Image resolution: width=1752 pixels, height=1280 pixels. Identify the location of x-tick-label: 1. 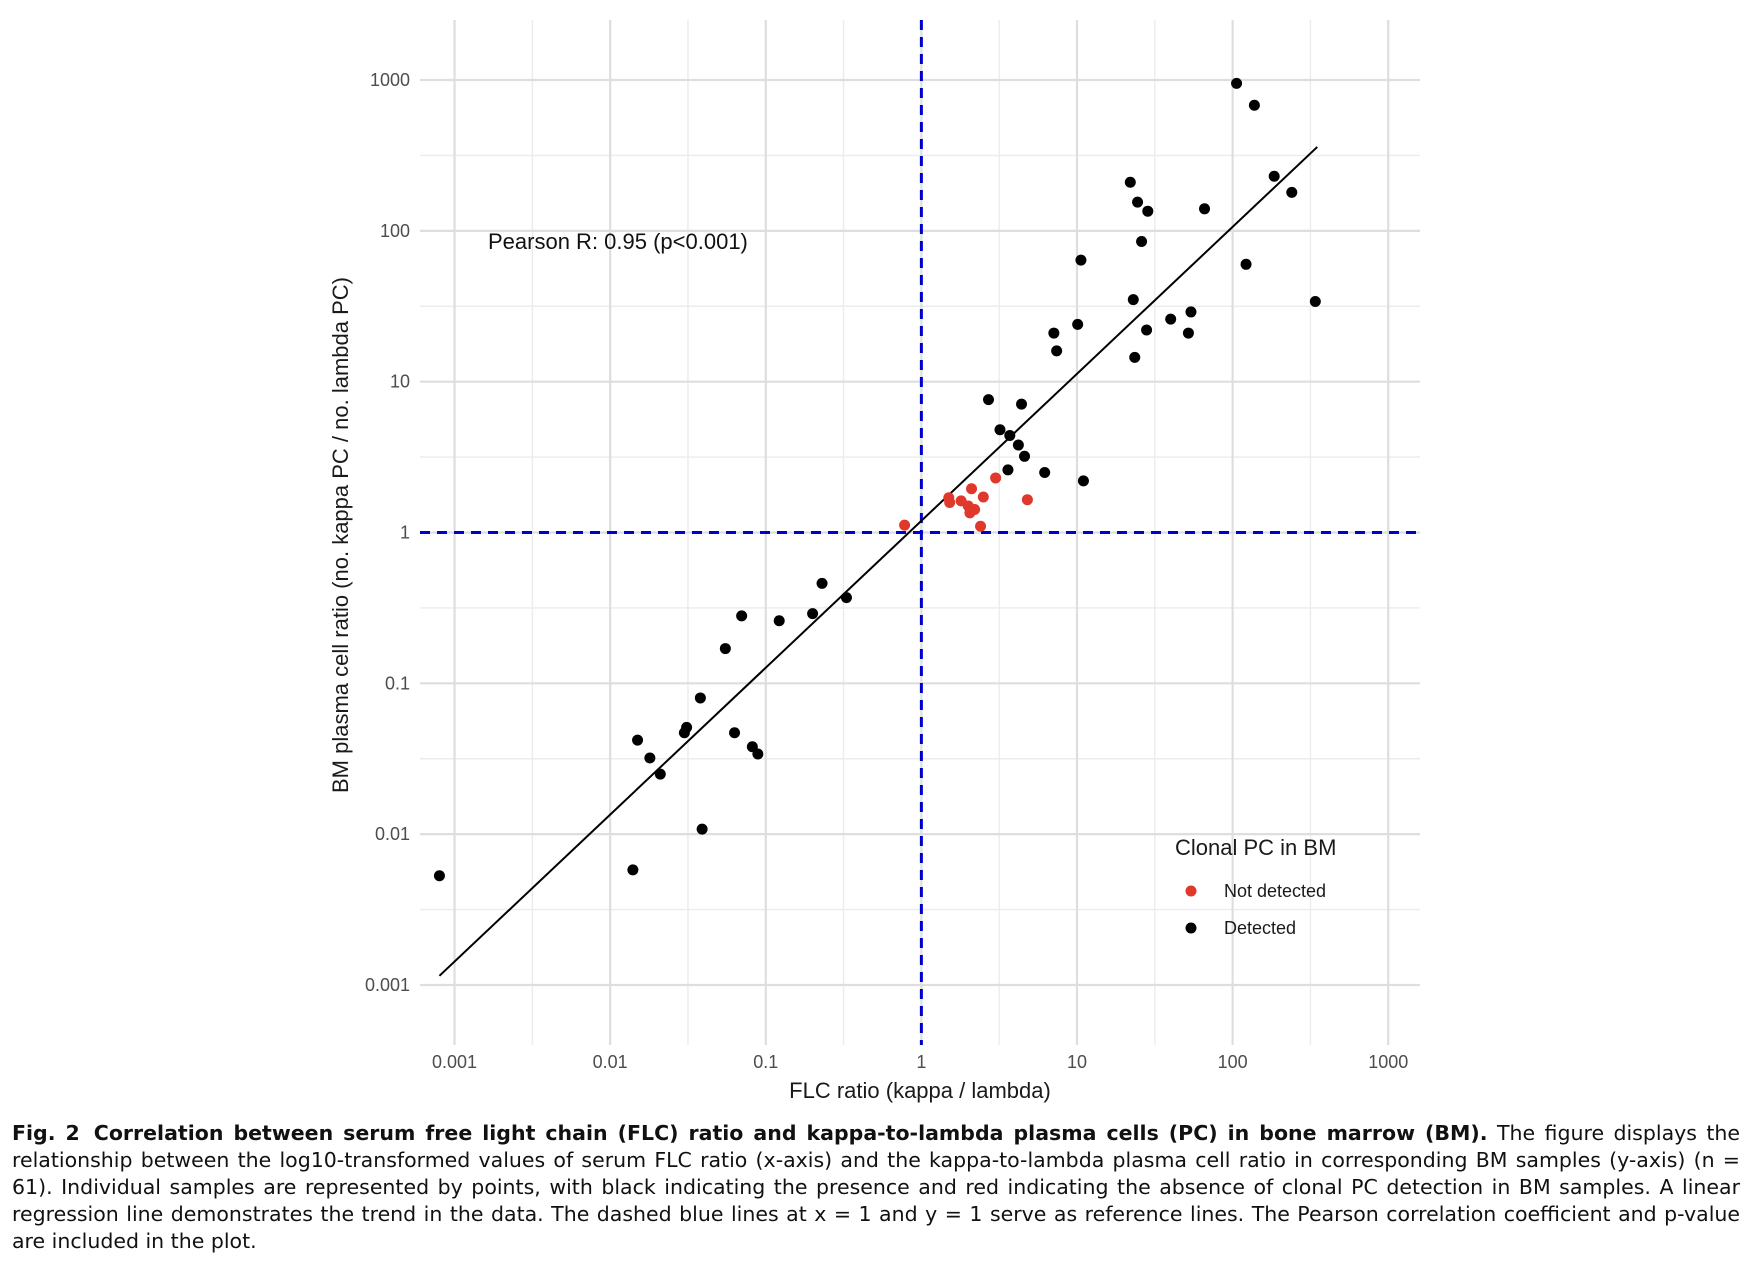
(921, 1062).